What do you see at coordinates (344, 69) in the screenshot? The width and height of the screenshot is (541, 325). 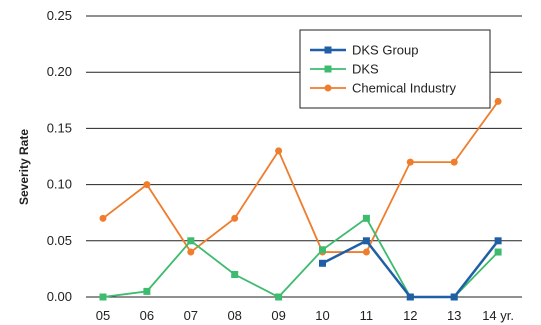 I see `legend-item: DKS` at bounding box center [344, 69].